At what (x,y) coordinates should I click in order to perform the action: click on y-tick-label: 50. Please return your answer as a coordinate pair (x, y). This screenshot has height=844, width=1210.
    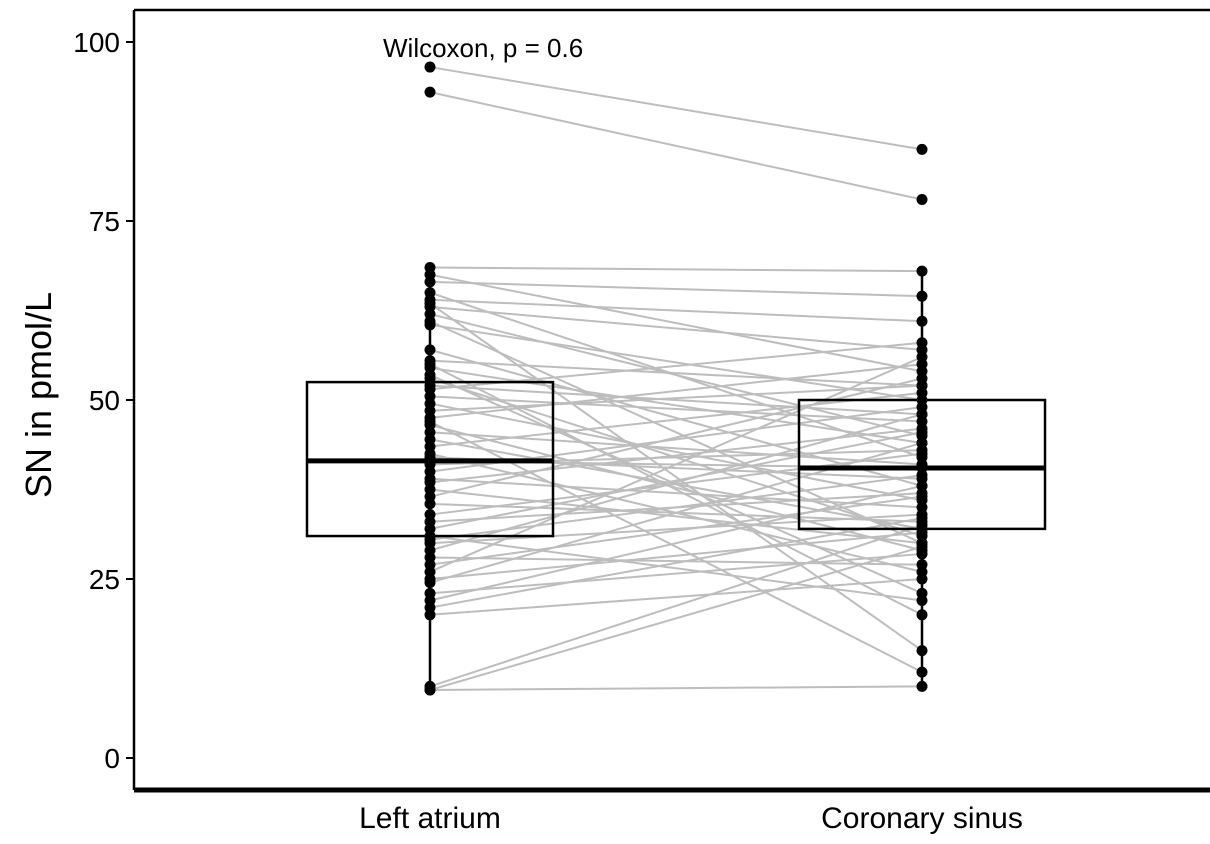
    Looking at the image, I should click on (104, 400).